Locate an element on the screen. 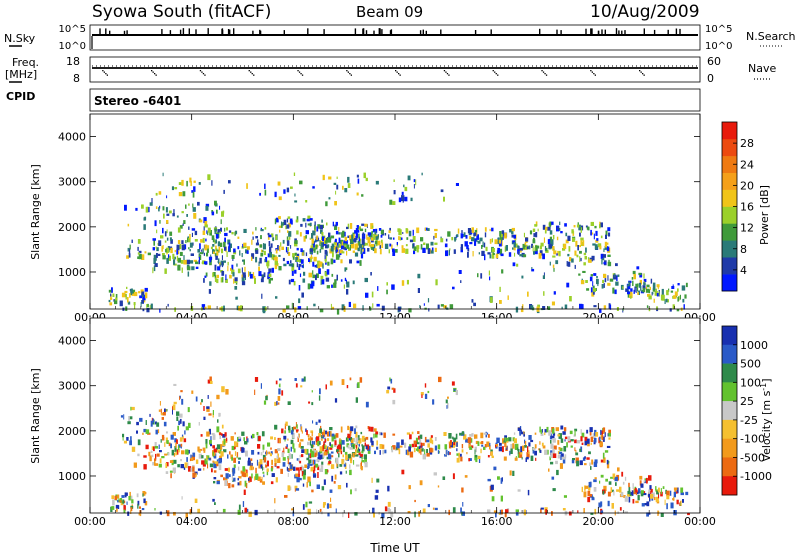 The image size is (800, 554). velocity-xtick-label: 00:00 is located at coordinates (90, 521).